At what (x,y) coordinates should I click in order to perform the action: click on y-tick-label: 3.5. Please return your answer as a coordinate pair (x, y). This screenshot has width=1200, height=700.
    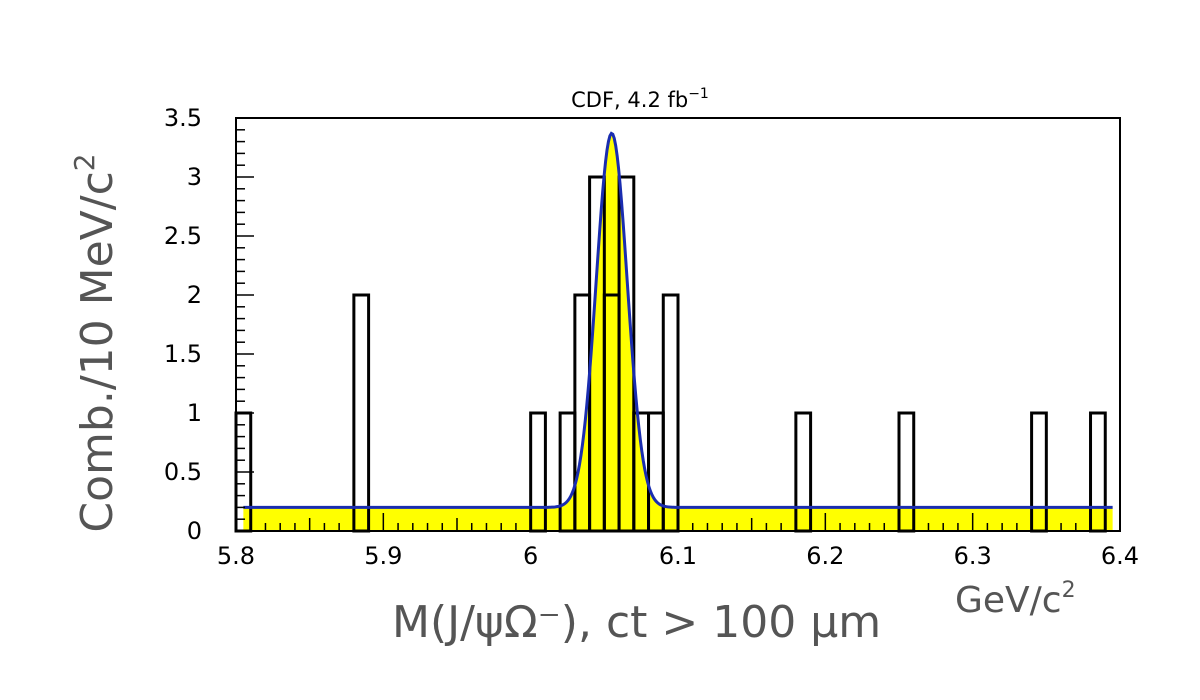
    Looking at the image, I should click on (183, 118).